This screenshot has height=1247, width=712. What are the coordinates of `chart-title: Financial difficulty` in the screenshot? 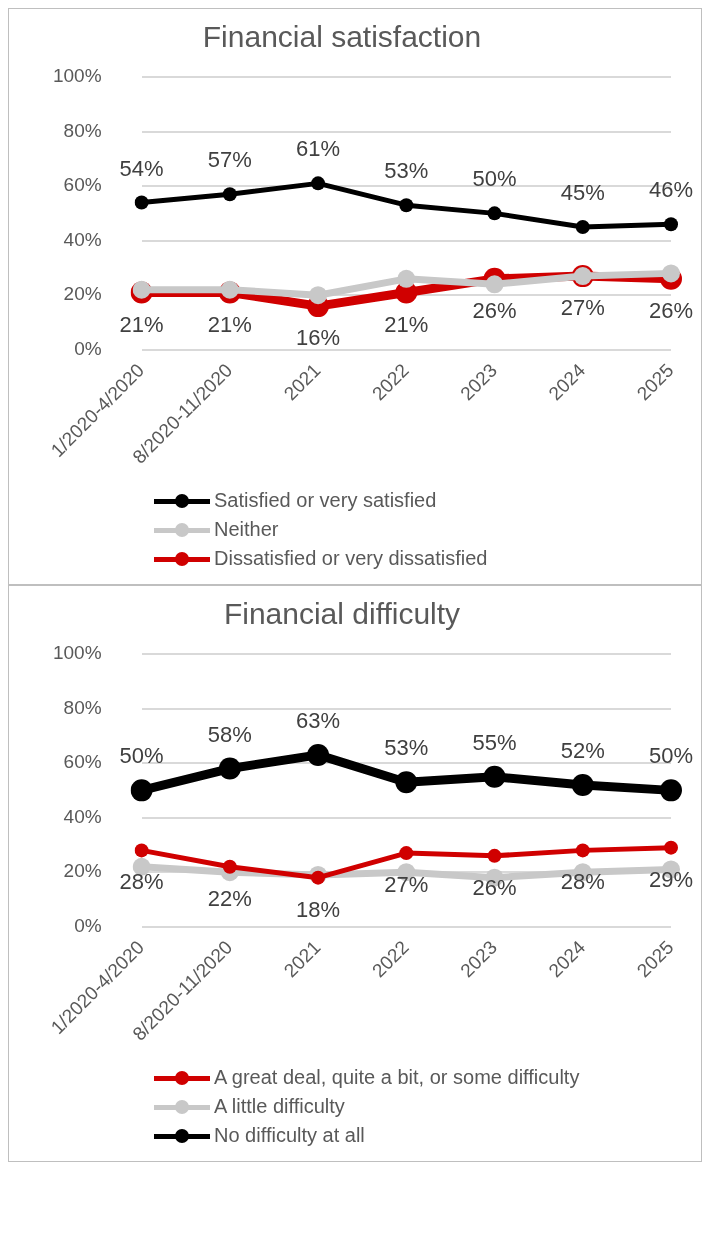 It's located at (342, 614).